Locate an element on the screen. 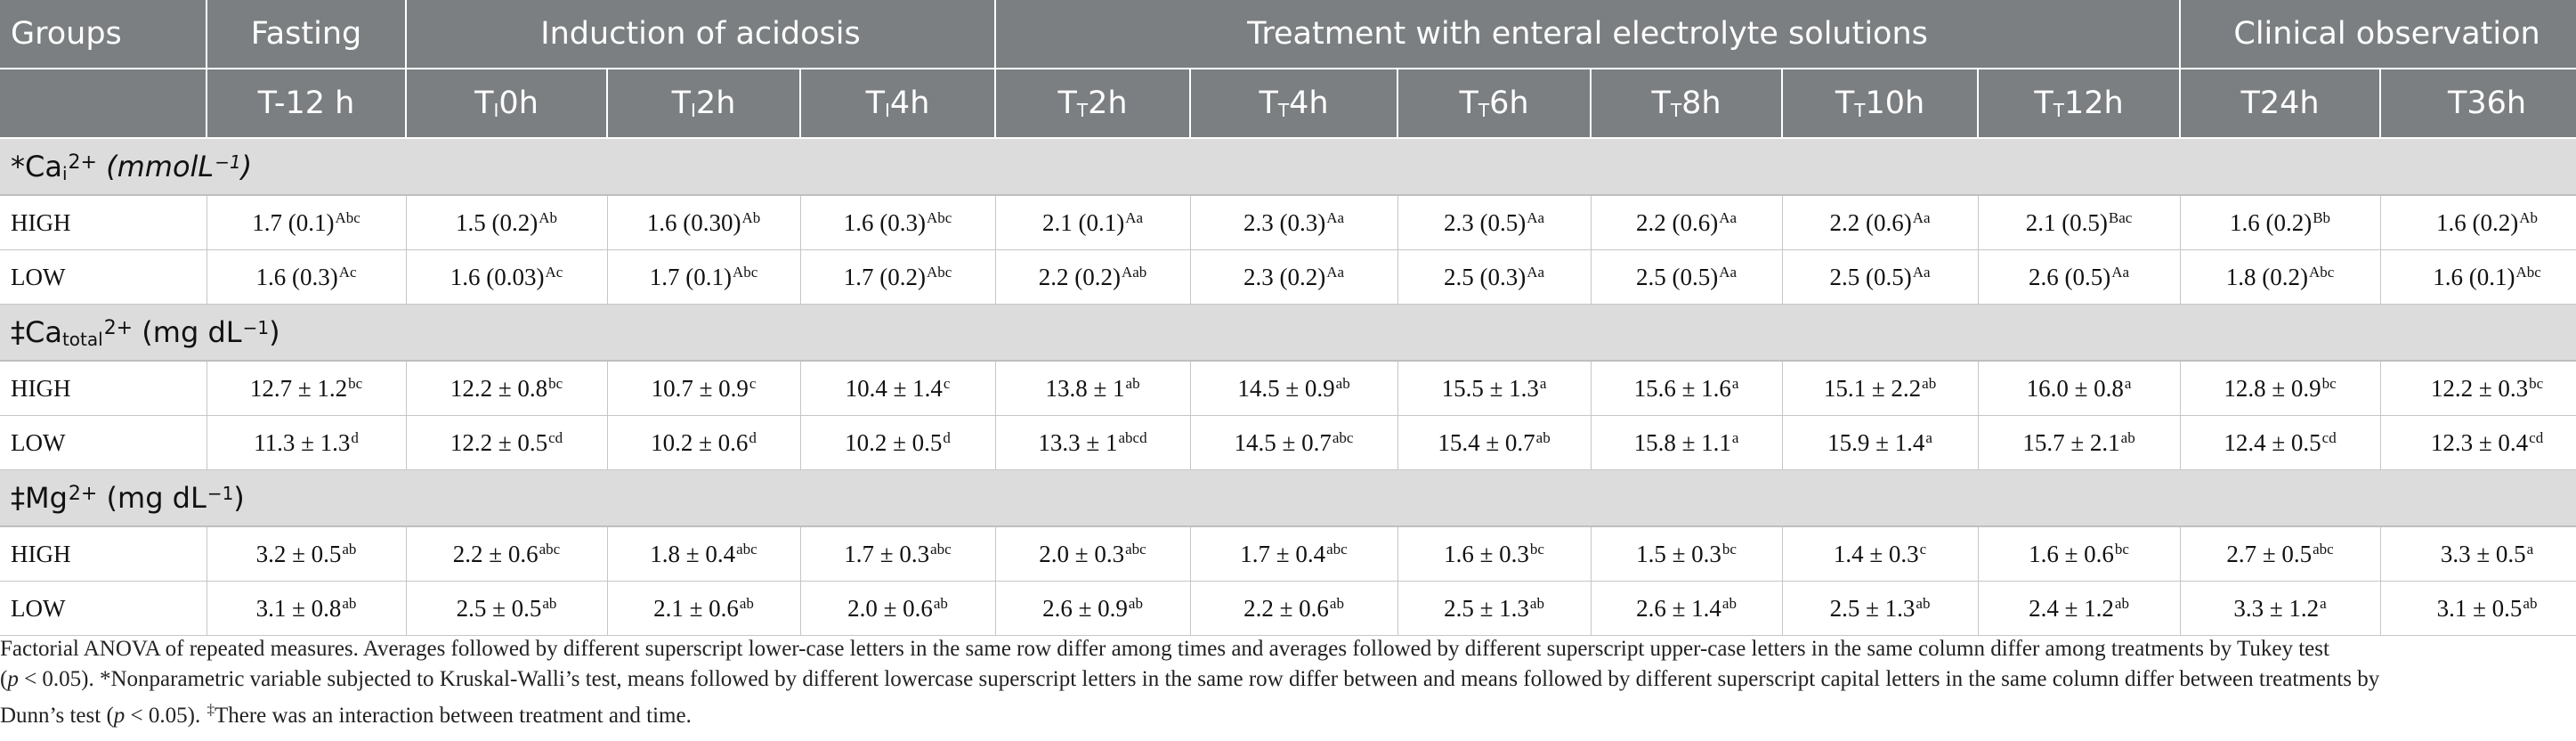 Image resolution: width=2576 pixels, height=741 pixels. table-cell: 1.4 ± 0.3c is located at coordinates (1881, 554).